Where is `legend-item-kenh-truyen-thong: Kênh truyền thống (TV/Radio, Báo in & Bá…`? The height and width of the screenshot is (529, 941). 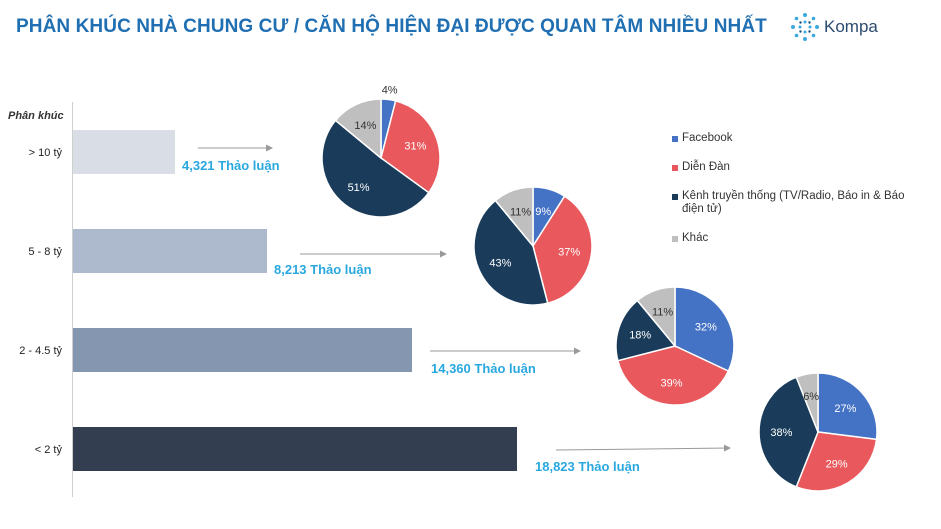 legend-item-kenh-truyen-thong: Kênh truyền thống (TV/Radio, Báo in & Bá… is located at coordinates (797, 203).